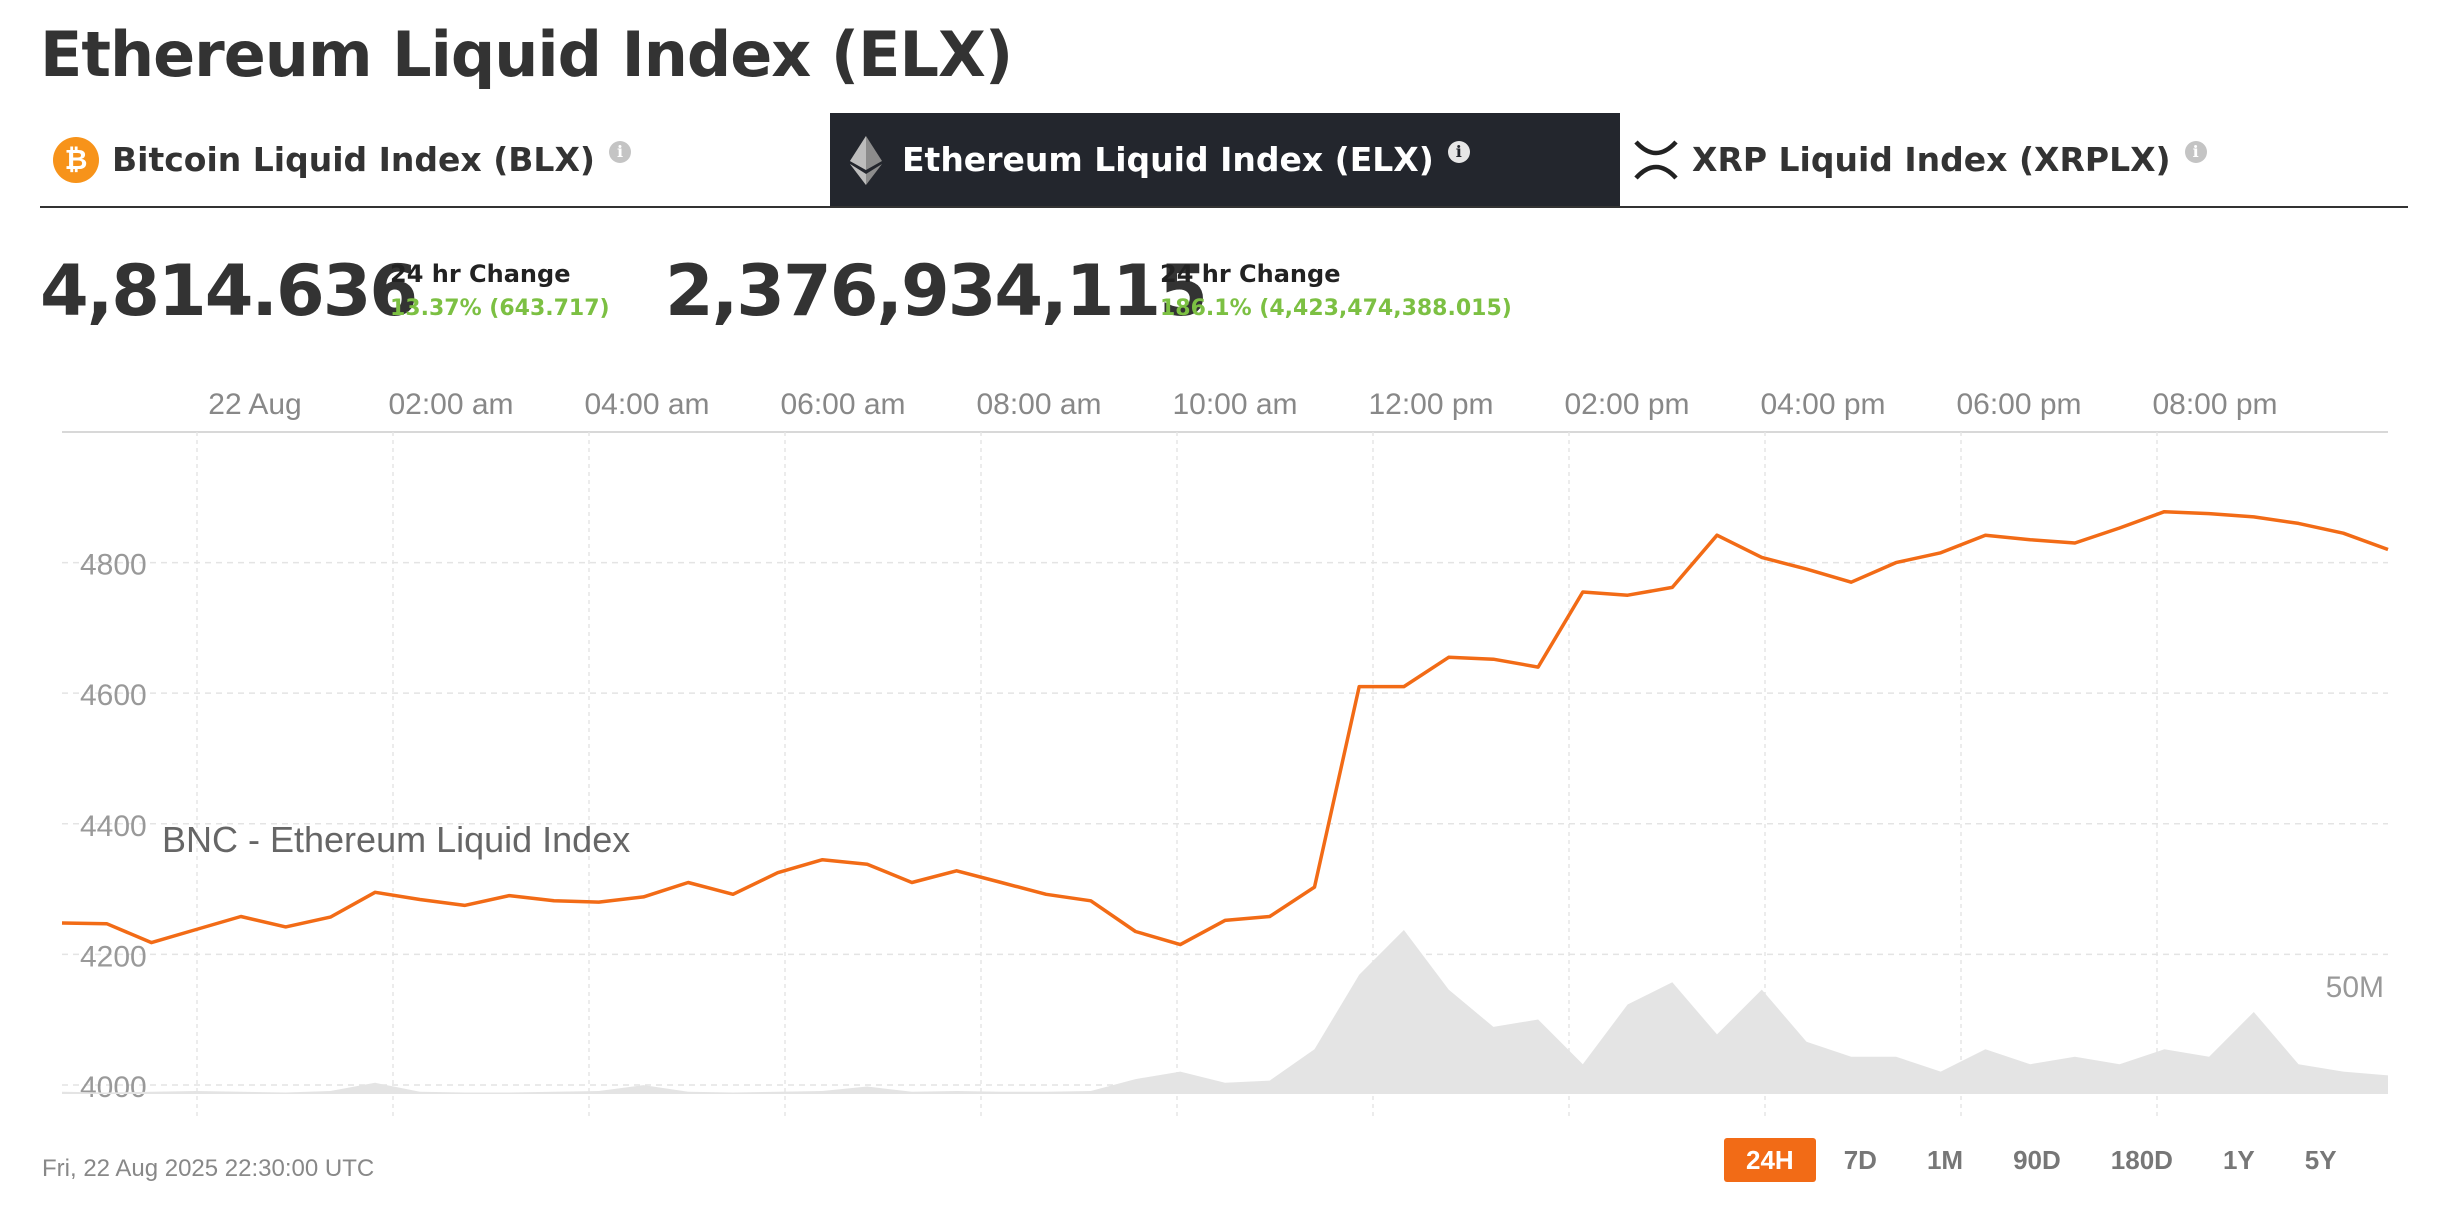 This screenshot has width=2442, height=1216. Describe the element at coordinates (2018, 404) in the screenshot. I see `x-tick-label: 06:00 pm` at that location.